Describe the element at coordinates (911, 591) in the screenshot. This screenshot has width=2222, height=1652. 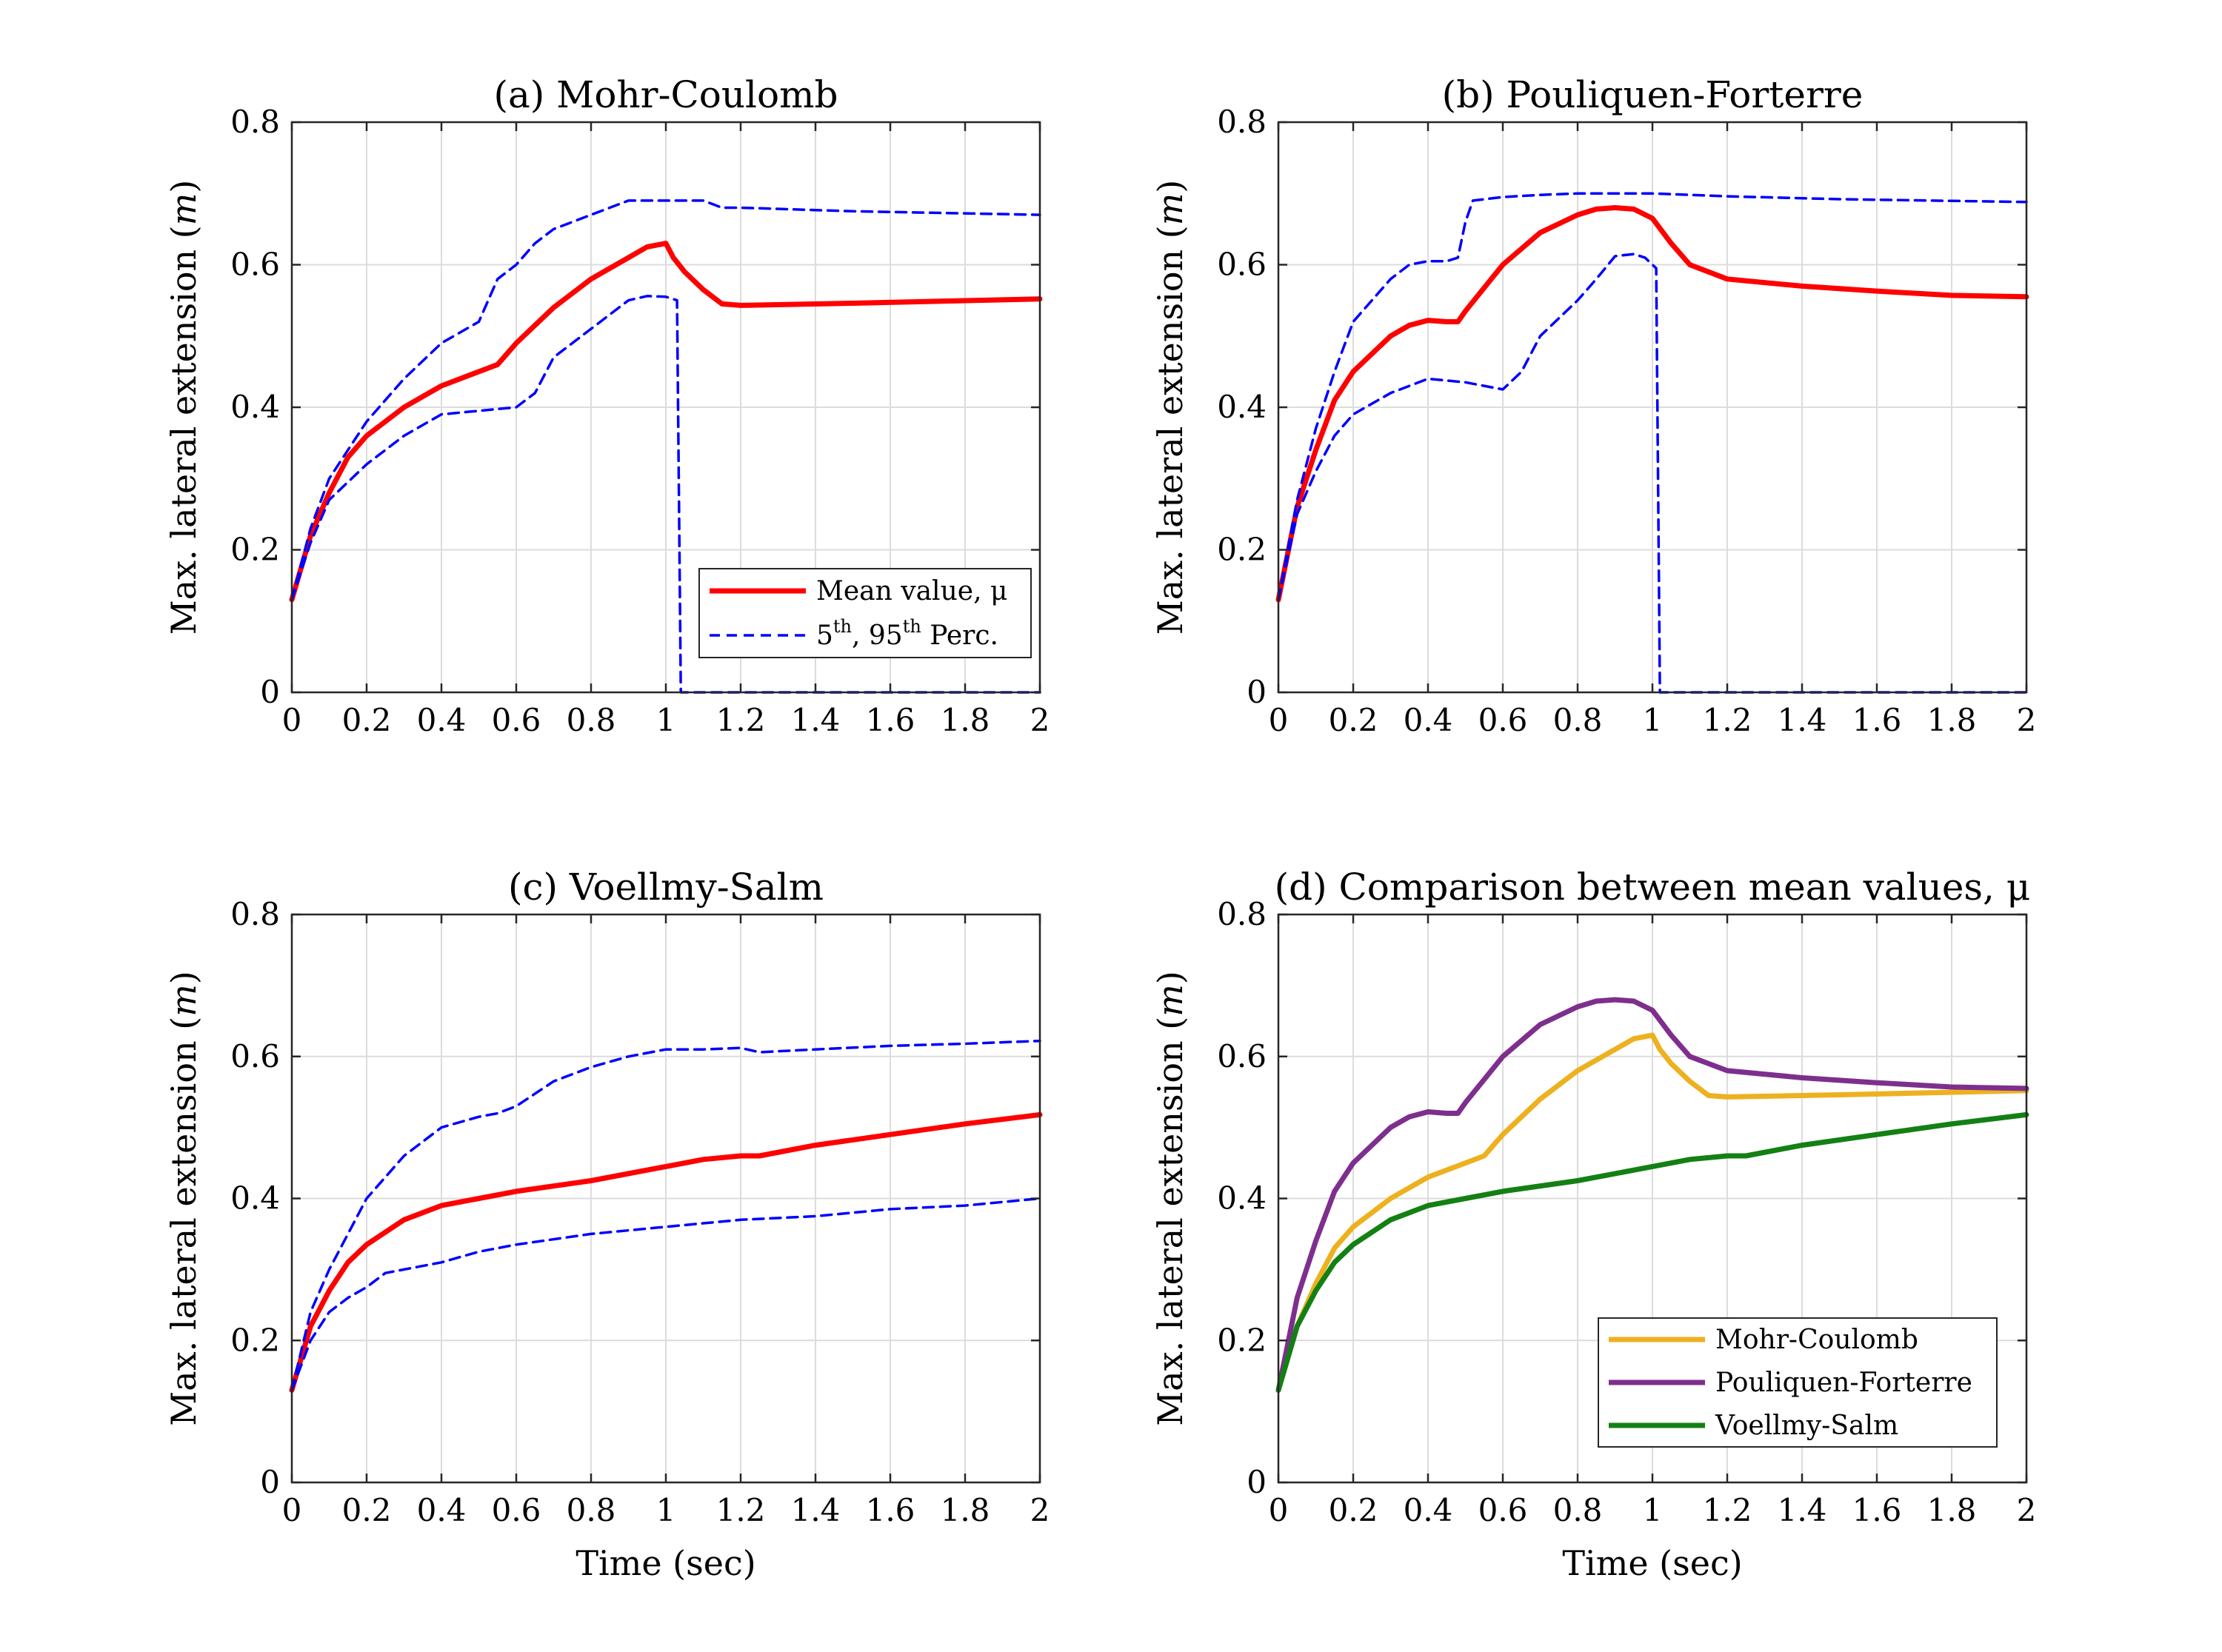
I see `legend-label: Mean value, μ` at that location.